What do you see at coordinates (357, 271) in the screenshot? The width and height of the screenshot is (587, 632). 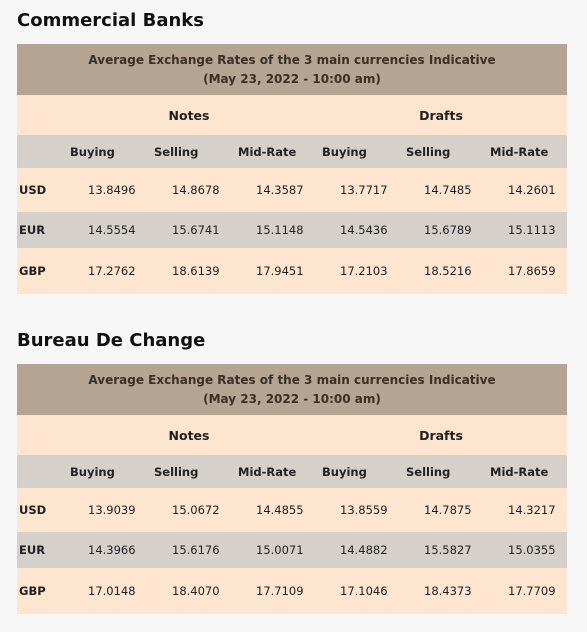 I see `rate: 17.2103` at bounding box center [357, 271].